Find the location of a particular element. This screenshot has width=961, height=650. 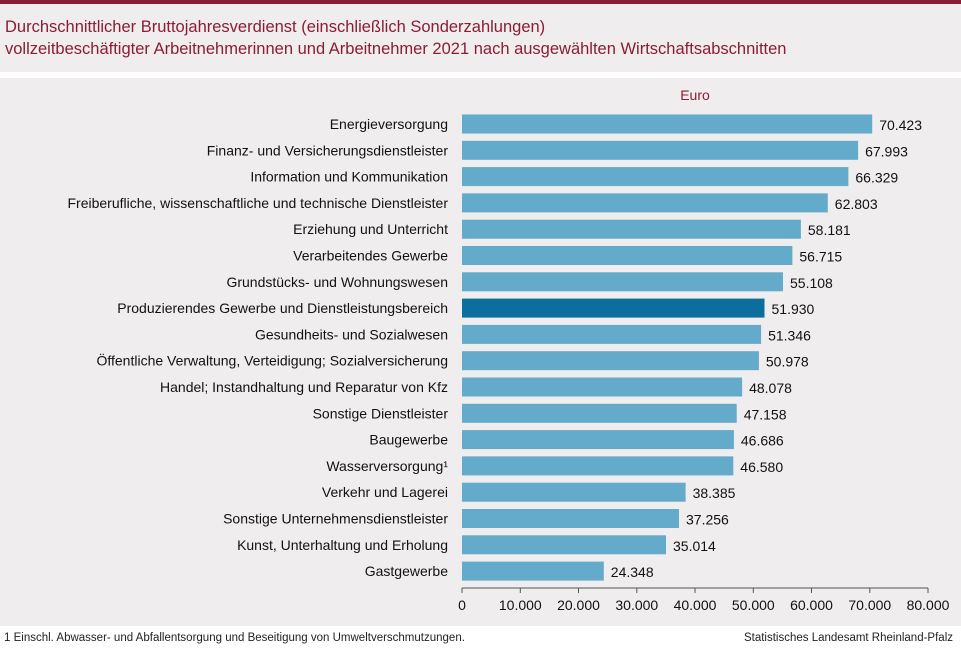

value-label-9: 51.346 is located at coordinates (789, 335).